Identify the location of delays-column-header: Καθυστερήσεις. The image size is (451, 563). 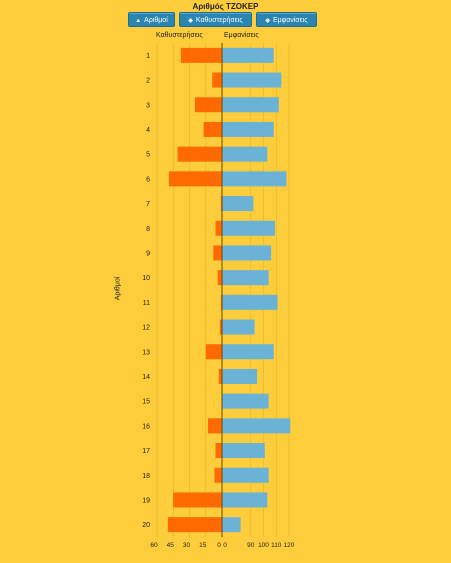
(179, 35).